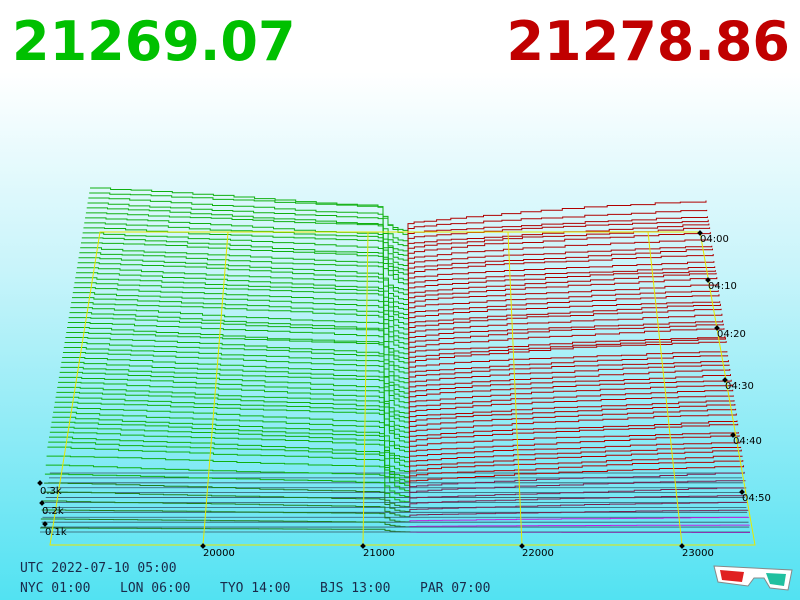  Describe the element at coordinates (155, 588) in the screenshot. I see `city-clock: LON 06:00` at that location.